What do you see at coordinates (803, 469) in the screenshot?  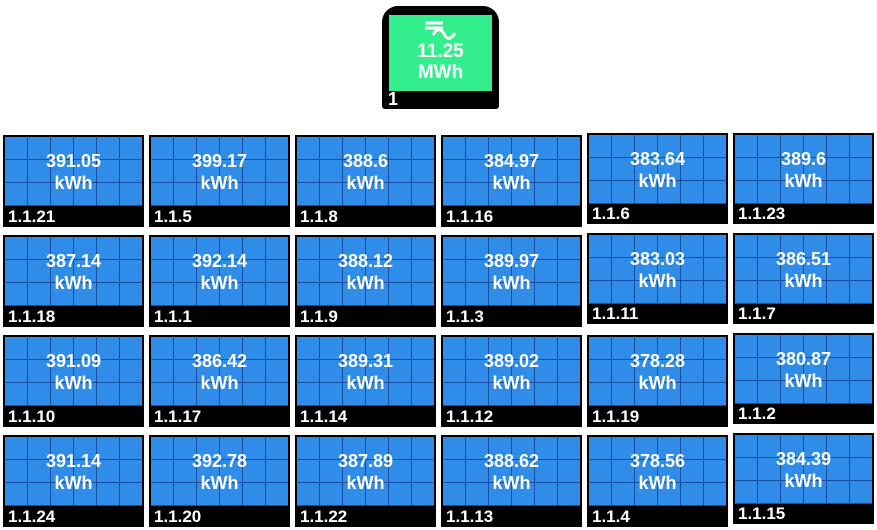 I see `panel-face: 384.39 kWh` at bounding box center [803, 469].